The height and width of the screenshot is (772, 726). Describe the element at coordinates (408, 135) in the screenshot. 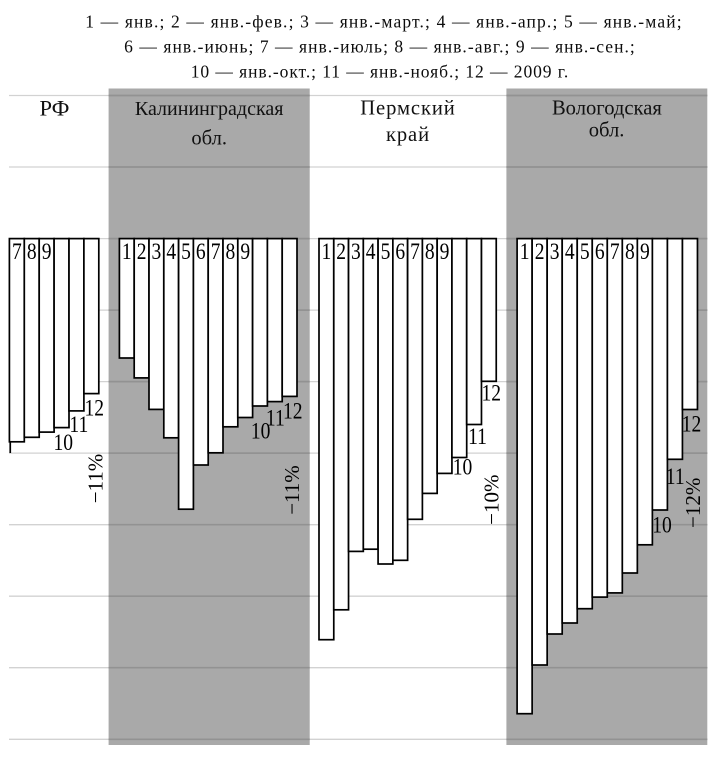

I see `svg-text: край` at that location.